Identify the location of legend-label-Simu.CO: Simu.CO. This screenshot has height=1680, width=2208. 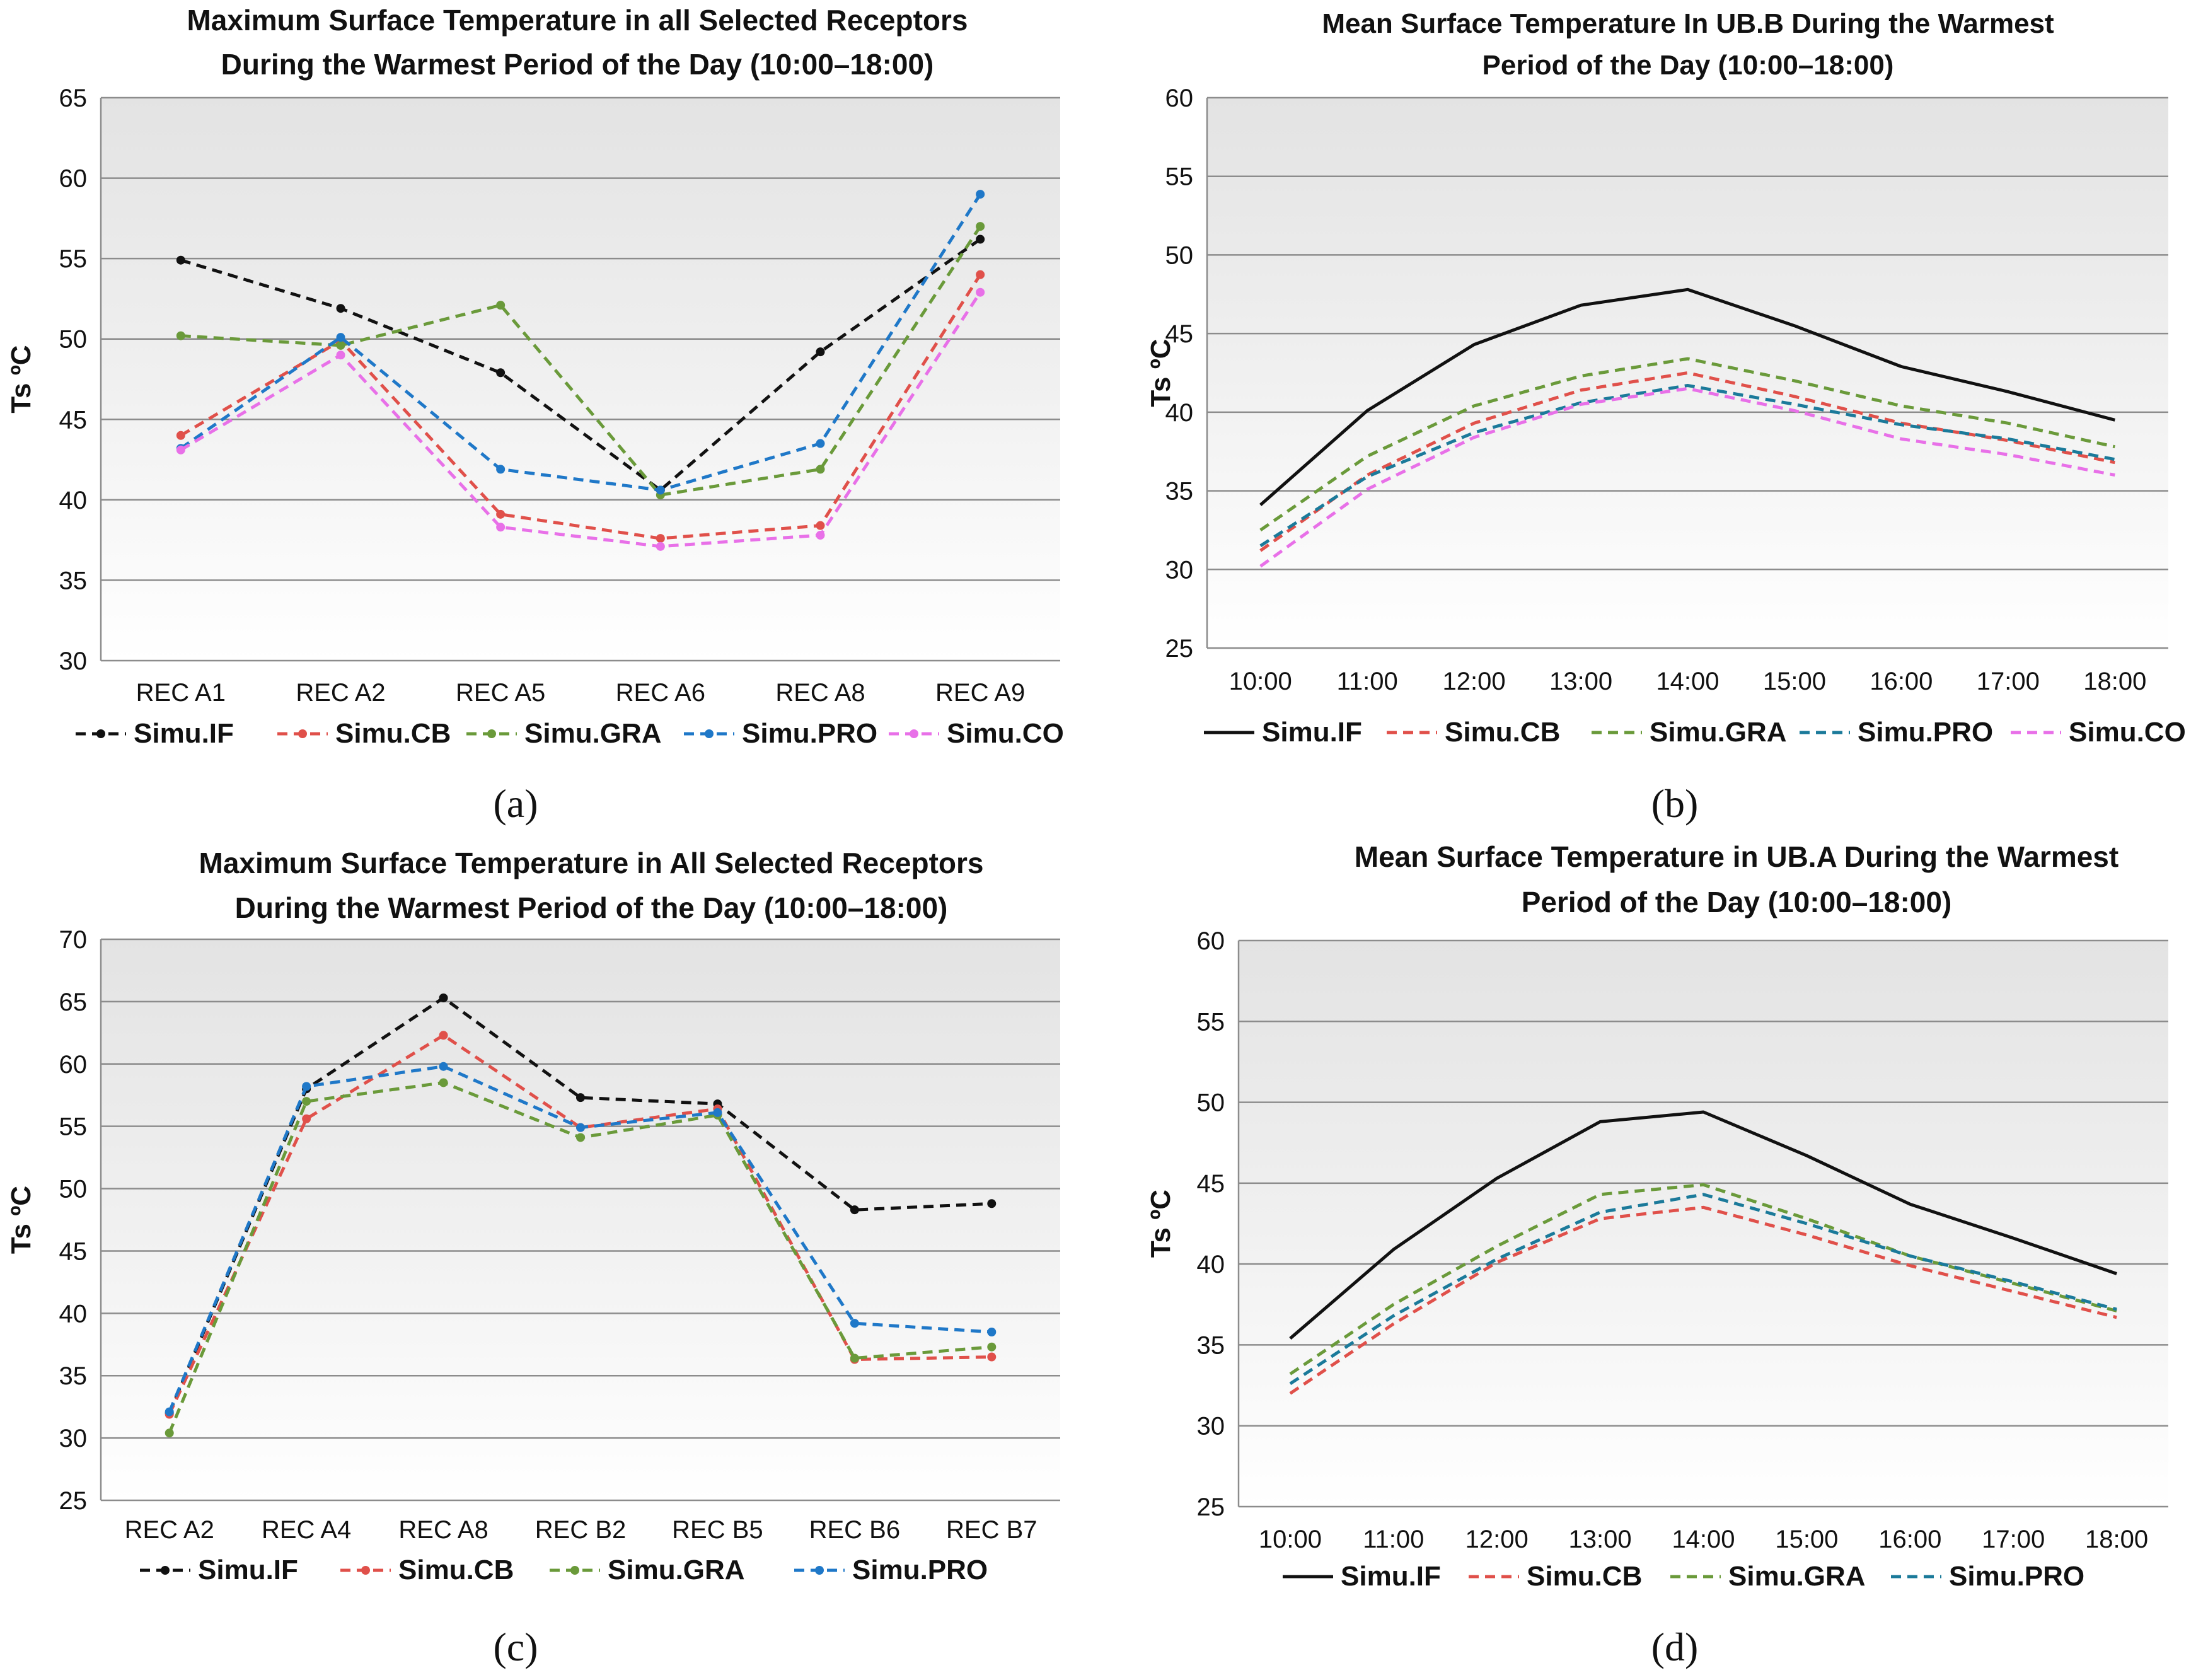
(1005, 733).